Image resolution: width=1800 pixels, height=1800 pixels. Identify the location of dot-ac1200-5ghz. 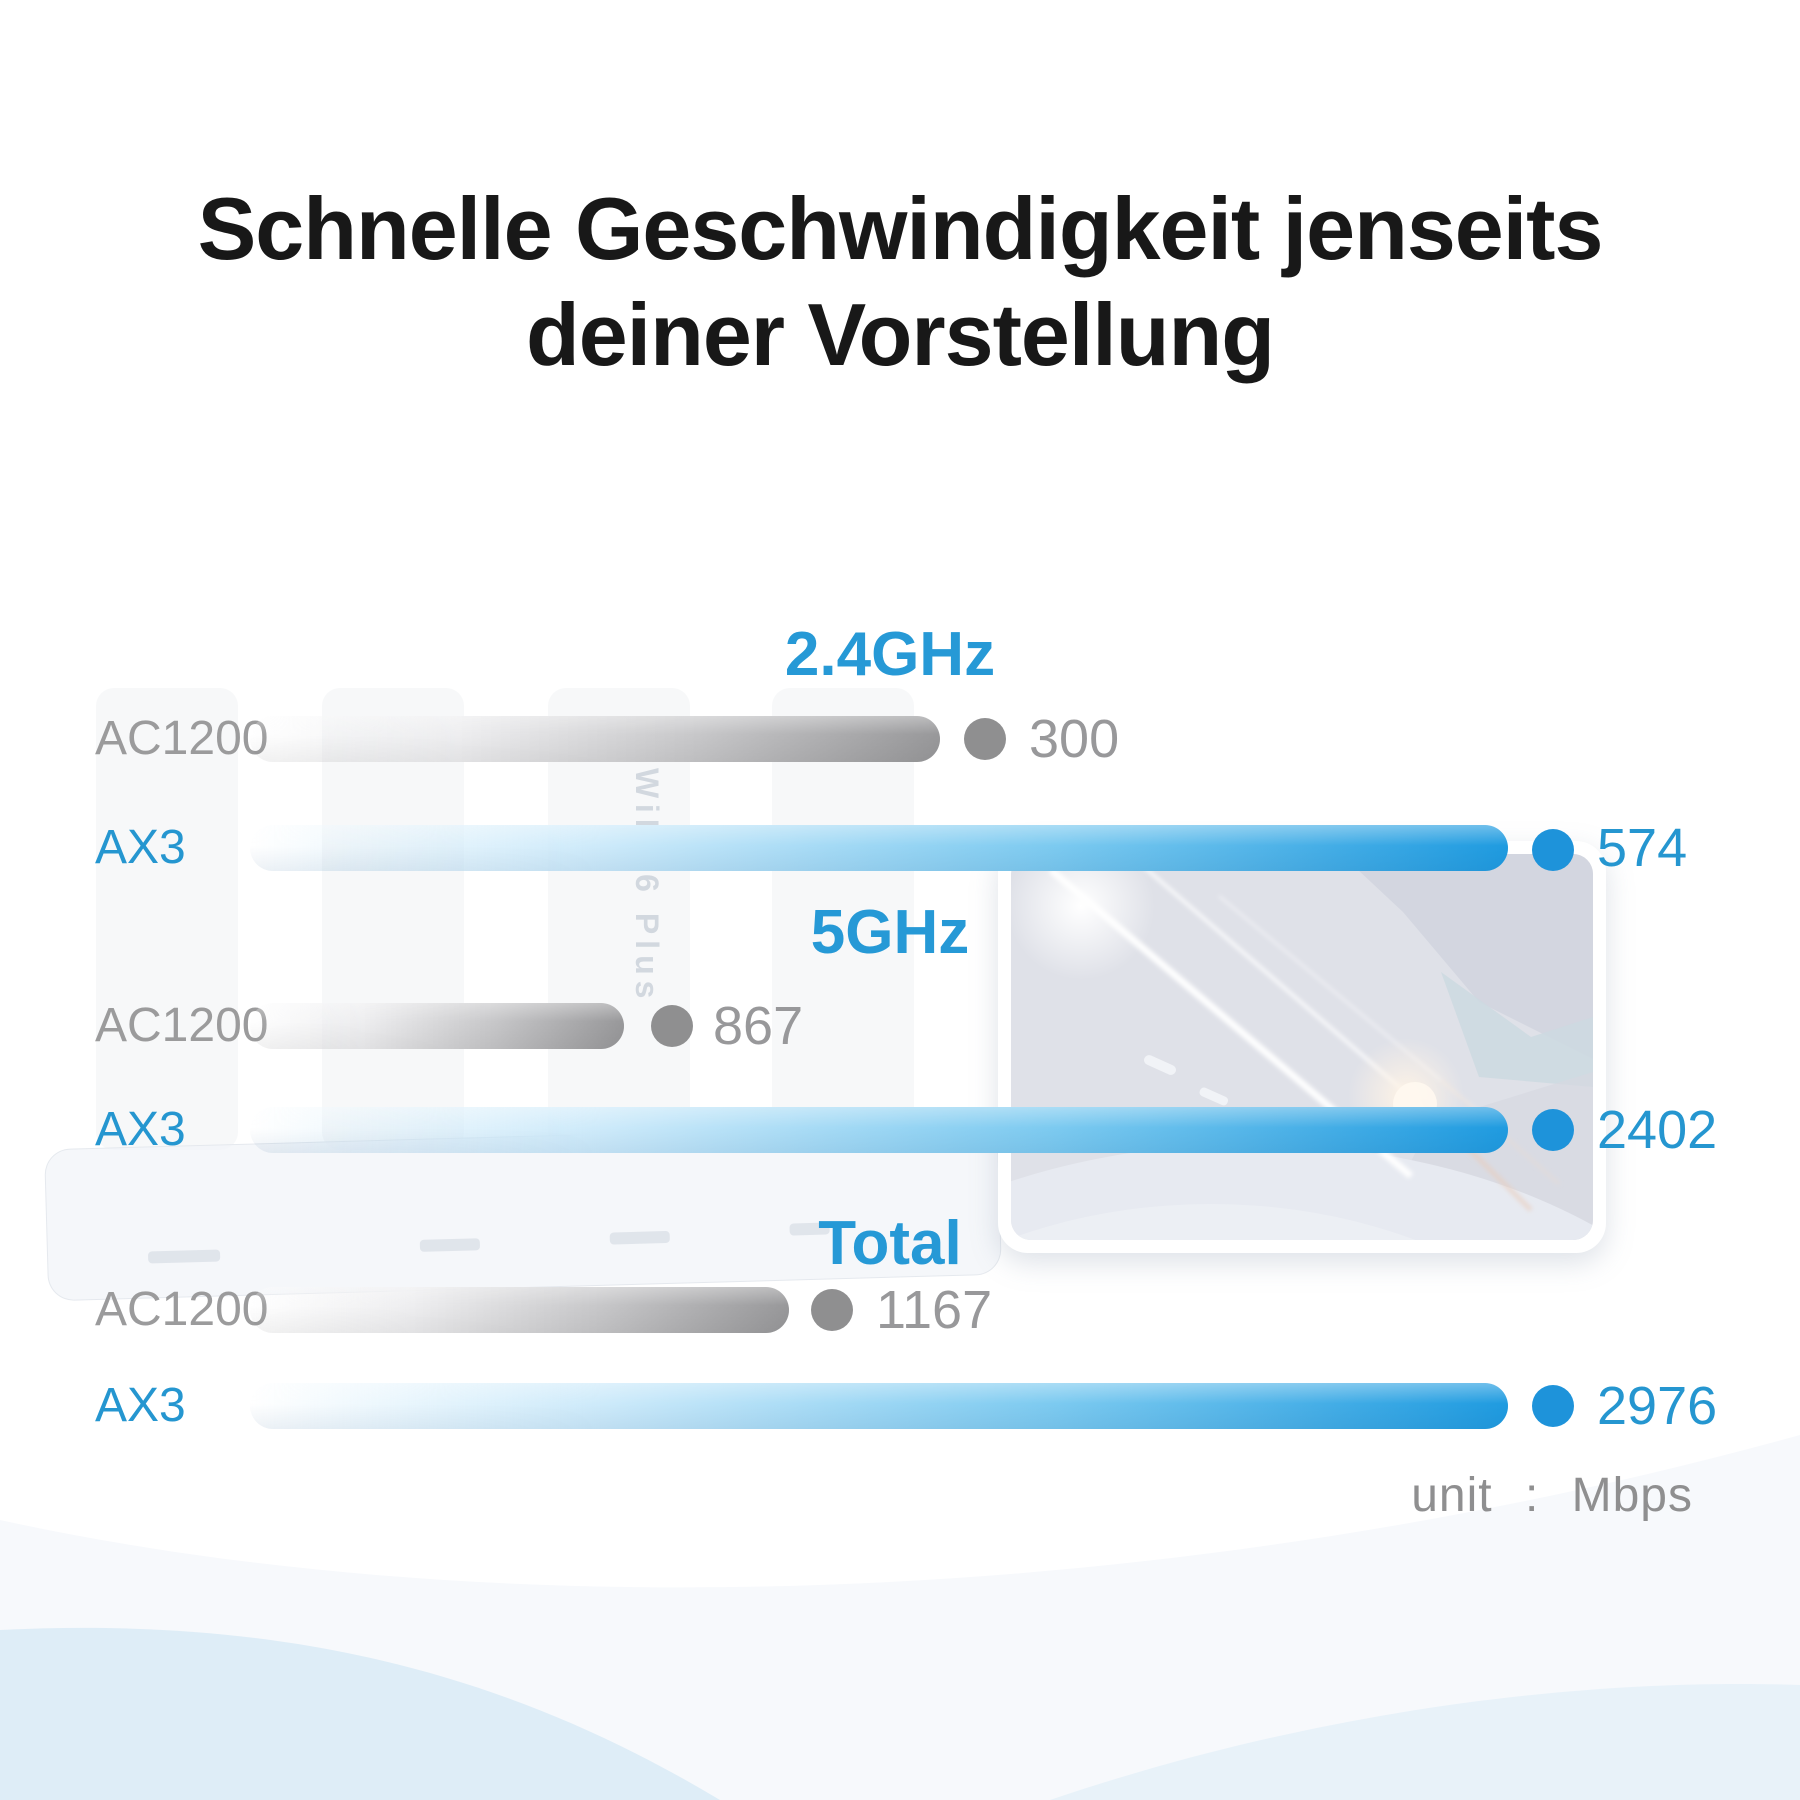
(672, 1026).